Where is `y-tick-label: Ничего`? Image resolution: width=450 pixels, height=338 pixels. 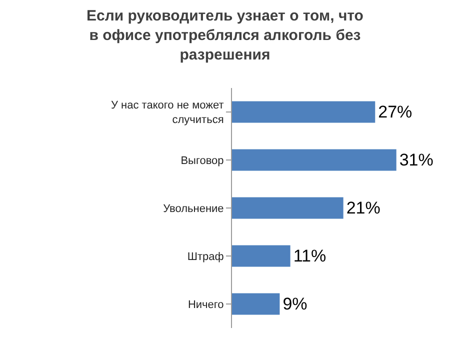
y-tick-label: Ничего is located at coordinates (206, 304).